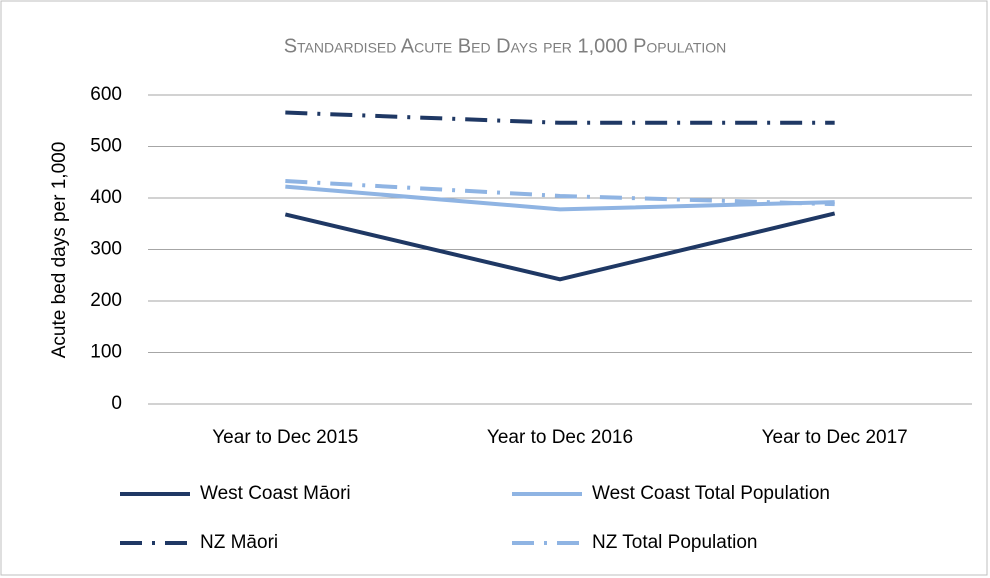  Describe the element at coordinates (560, 437) in the screenshot. I see `x-tick-label: Year to Dec 2016` at that location.